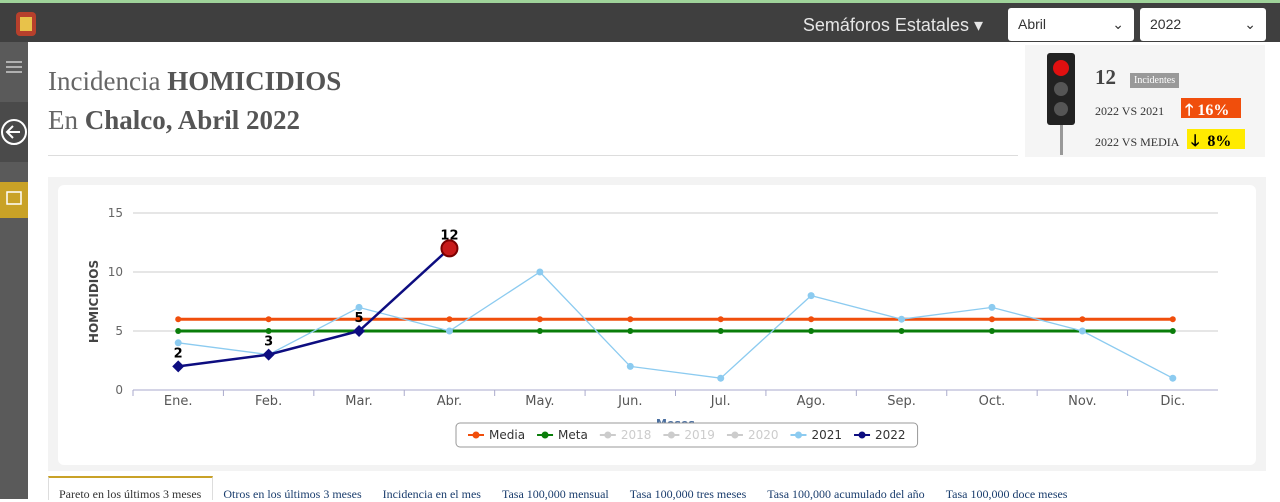 This screenshot has width=1280, height=502. Describe the element at coordinates (119, 331) in the screenshot. I see `y-tick-label: 5` at that location.